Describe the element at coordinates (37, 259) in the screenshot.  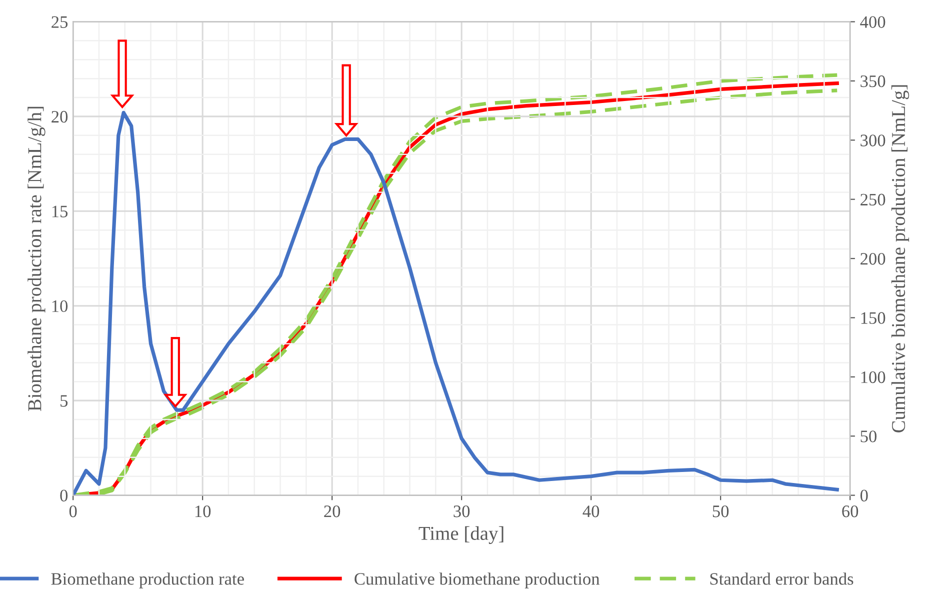
I see `y-axis-title: Biomethane production rate [NmL/g/h]` at that location.